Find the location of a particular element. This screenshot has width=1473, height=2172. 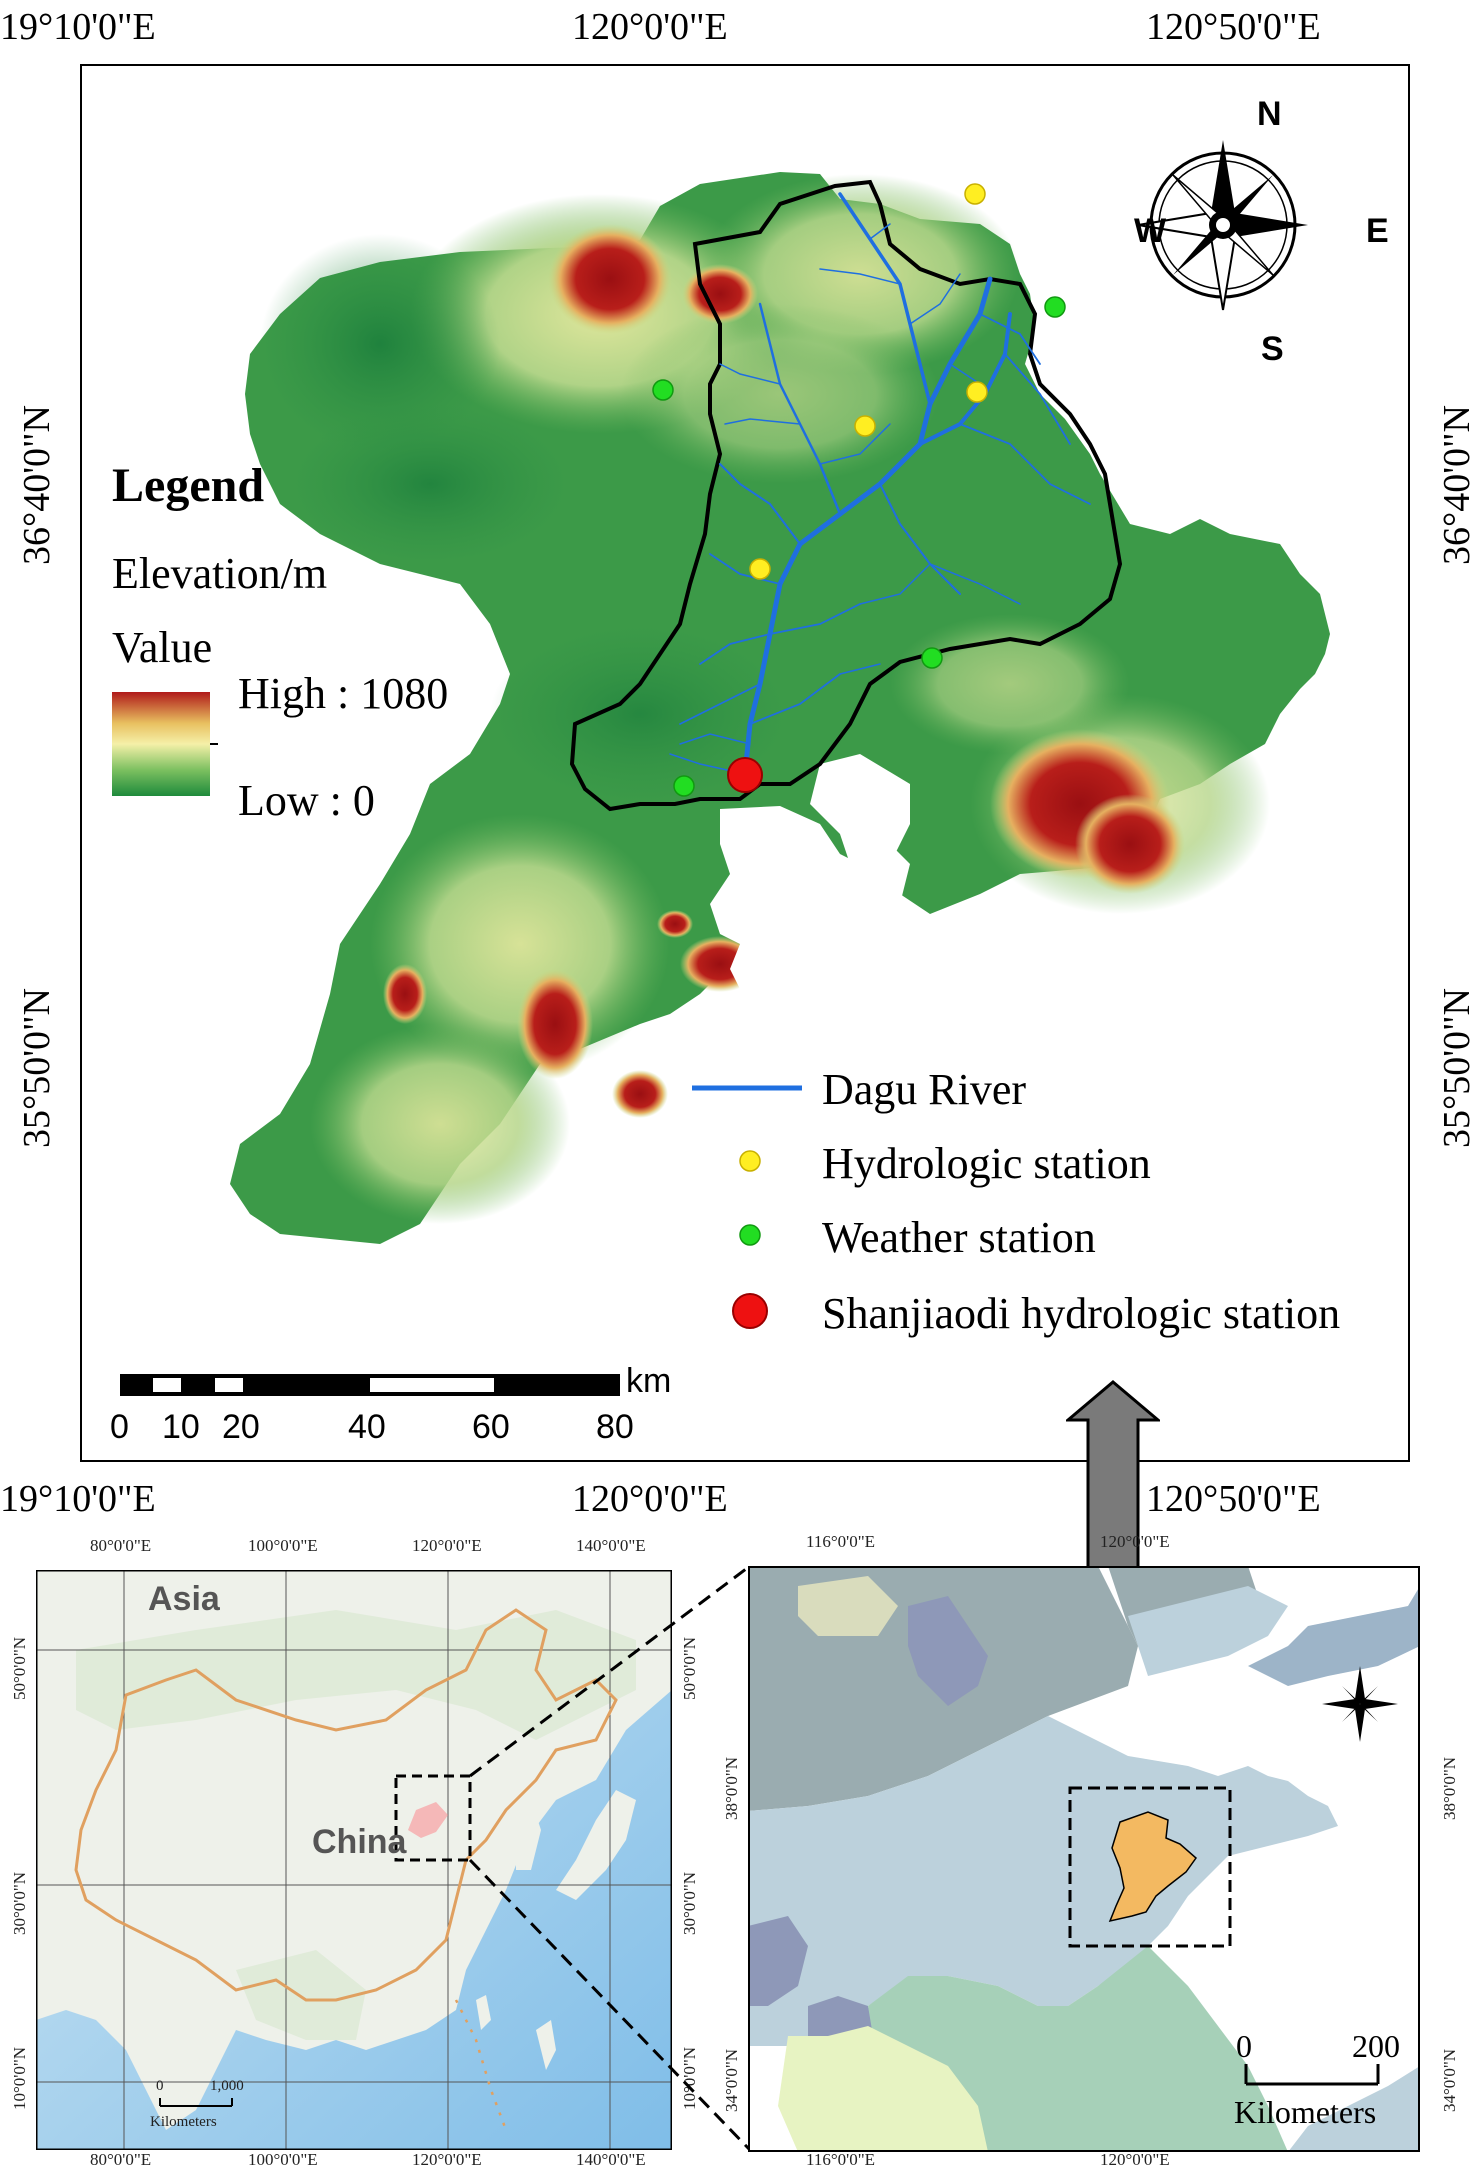

region-lon-top-1: 116°0'0"E is located at coordinates (841, 1541).